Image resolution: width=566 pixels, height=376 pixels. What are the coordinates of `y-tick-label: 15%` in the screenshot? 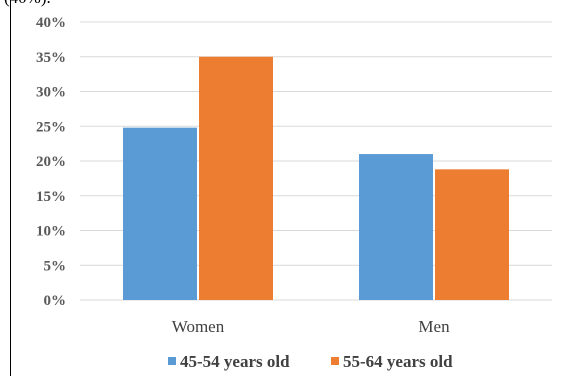 It's located at (51, 197).